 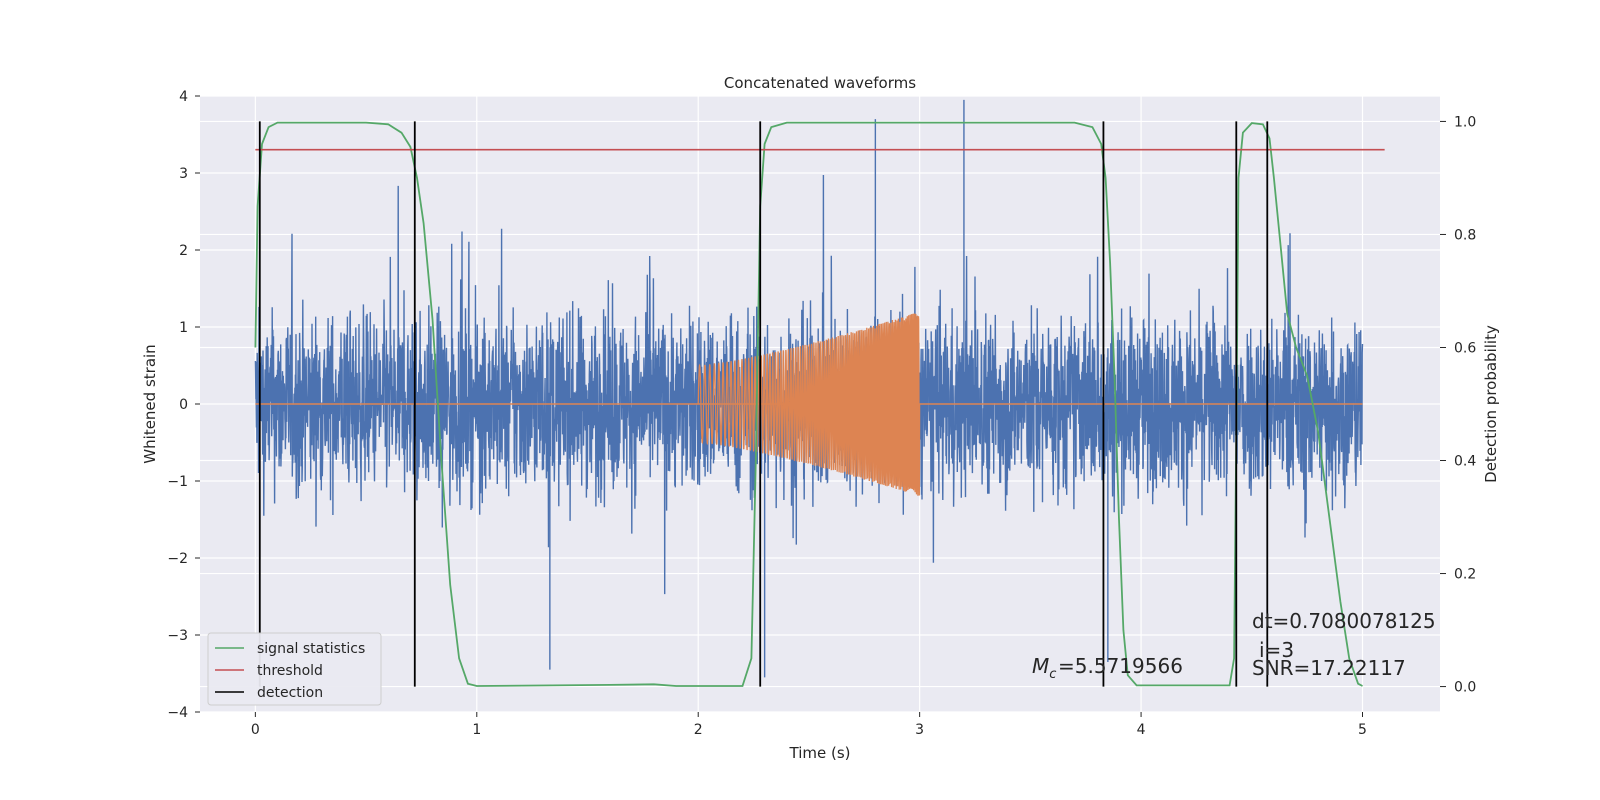 I want to click on legend-box, so click(x=294, y=669).